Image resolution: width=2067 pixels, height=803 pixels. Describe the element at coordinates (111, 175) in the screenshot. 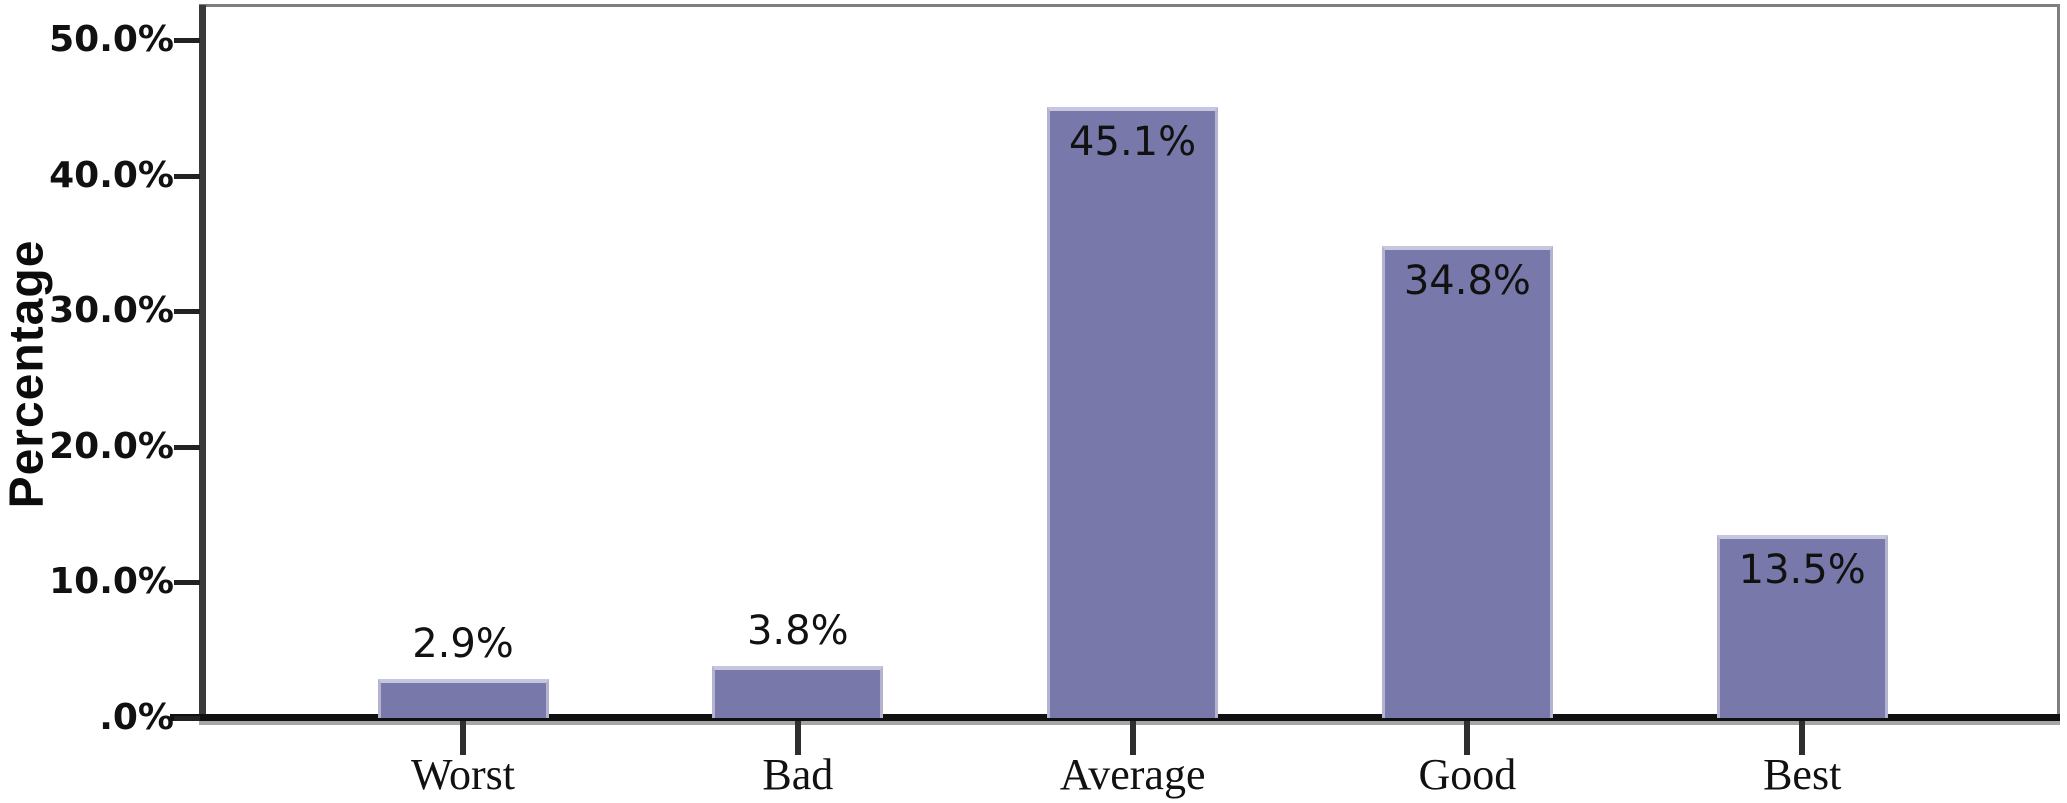

I see `y-axis-tick-label: 40.0%` at that location.